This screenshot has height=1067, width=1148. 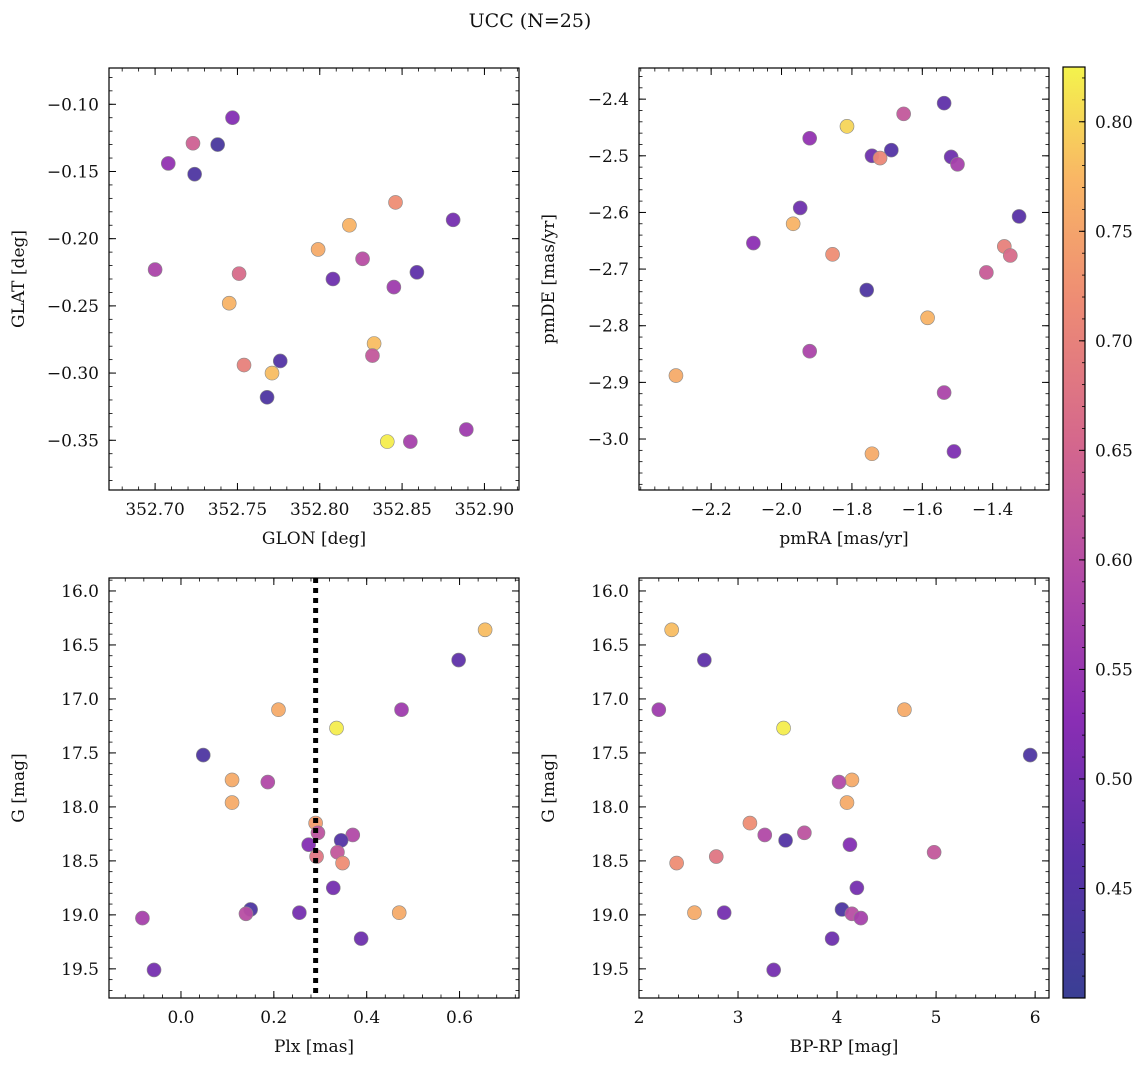 I want to click on x-axis-label: Plx [mas], so click(x=314, y=1047).